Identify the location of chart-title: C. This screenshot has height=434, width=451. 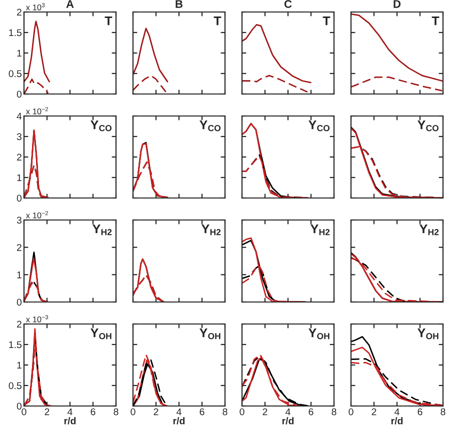
(288, 4).